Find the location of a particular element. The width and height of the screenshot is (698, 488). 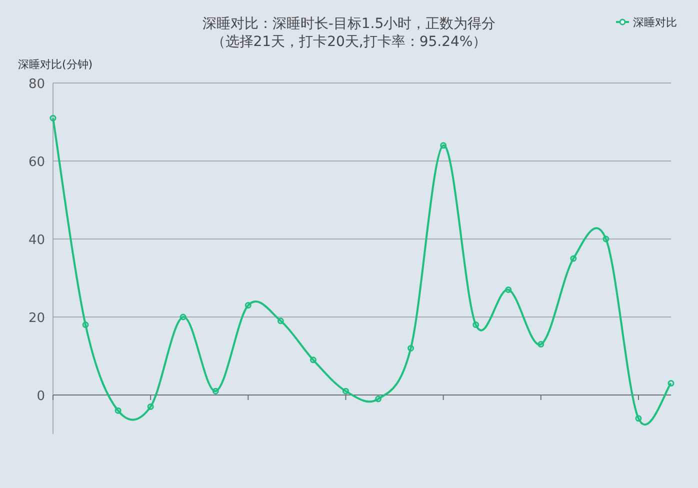

ylabel: 深睡对比(分钟) is located at coordinates (55, 64).